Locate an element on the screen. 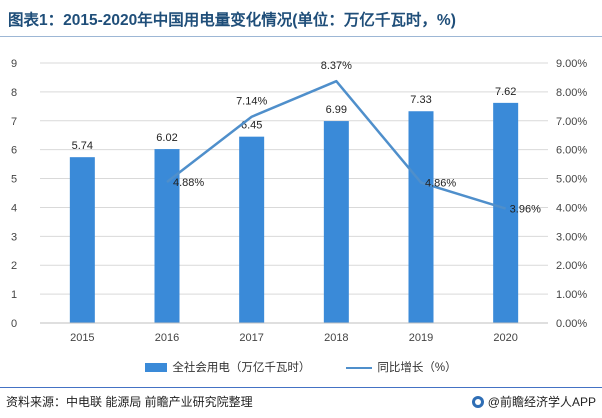 Image resolution: width=602 pixels, height=418 pixels. right-tick-label: 5.00% is located at coordinates (571, 180).